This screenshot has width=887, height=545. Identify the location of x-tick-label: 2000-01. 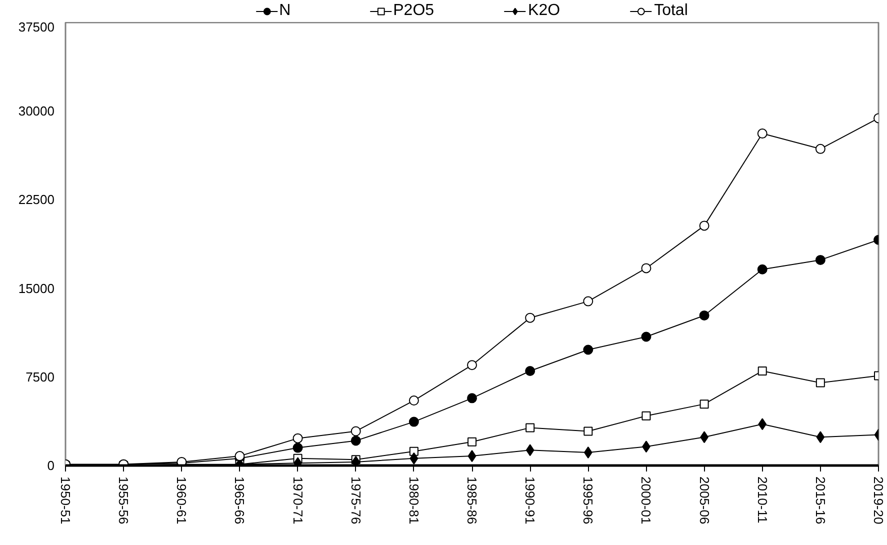
(646, 500).